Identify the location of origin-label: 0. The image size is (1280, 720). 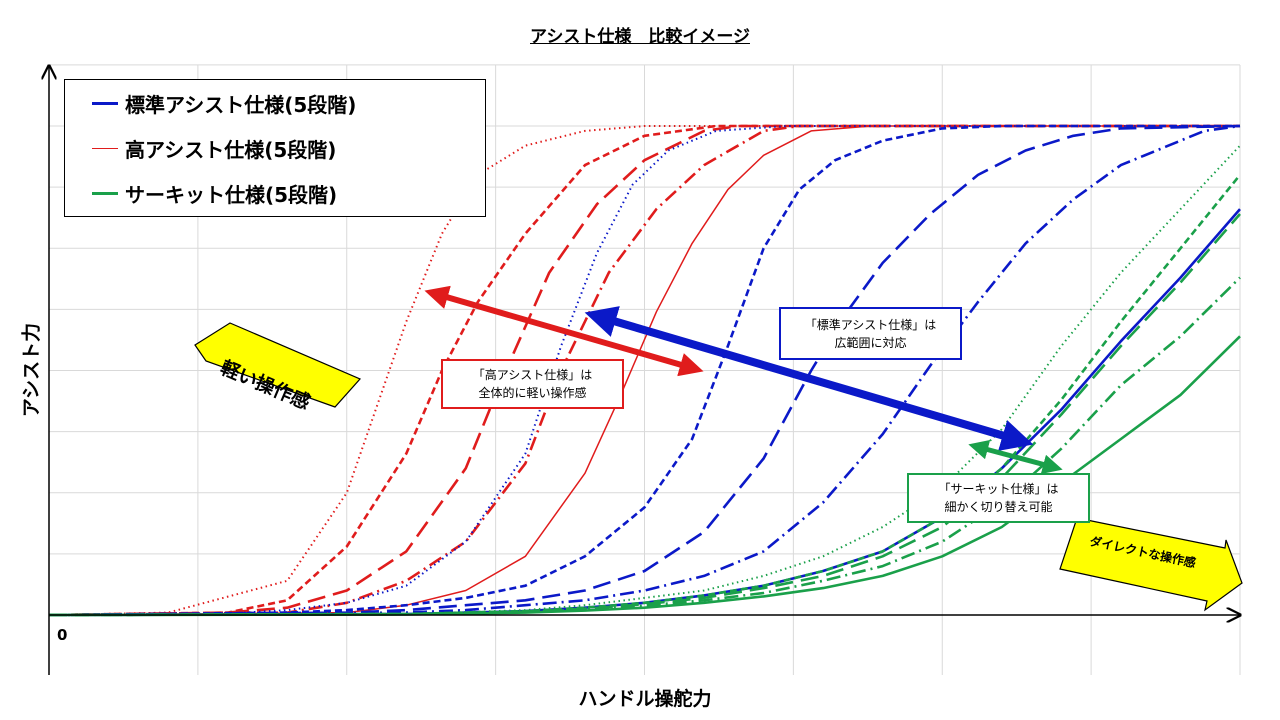
(62, 635).